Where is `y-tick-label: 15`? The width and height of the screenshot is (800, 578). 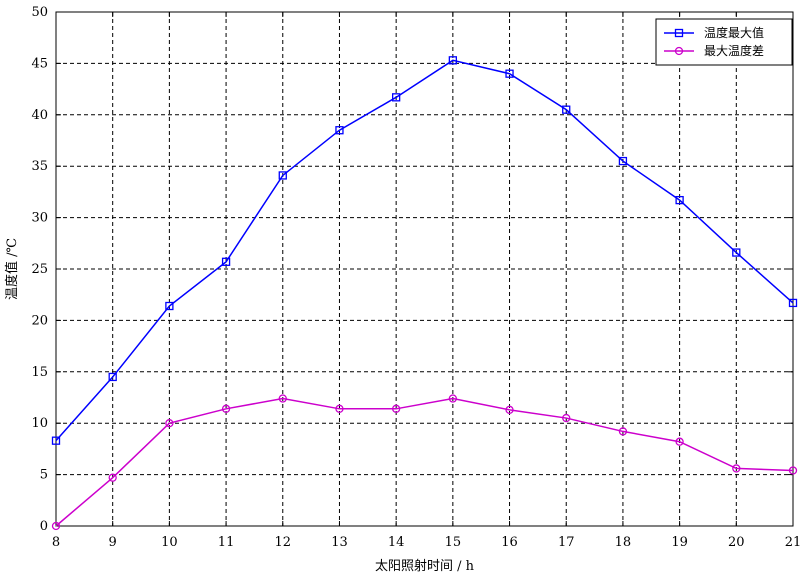 y-tick-label: 15 is located at coordinates (39, 372).